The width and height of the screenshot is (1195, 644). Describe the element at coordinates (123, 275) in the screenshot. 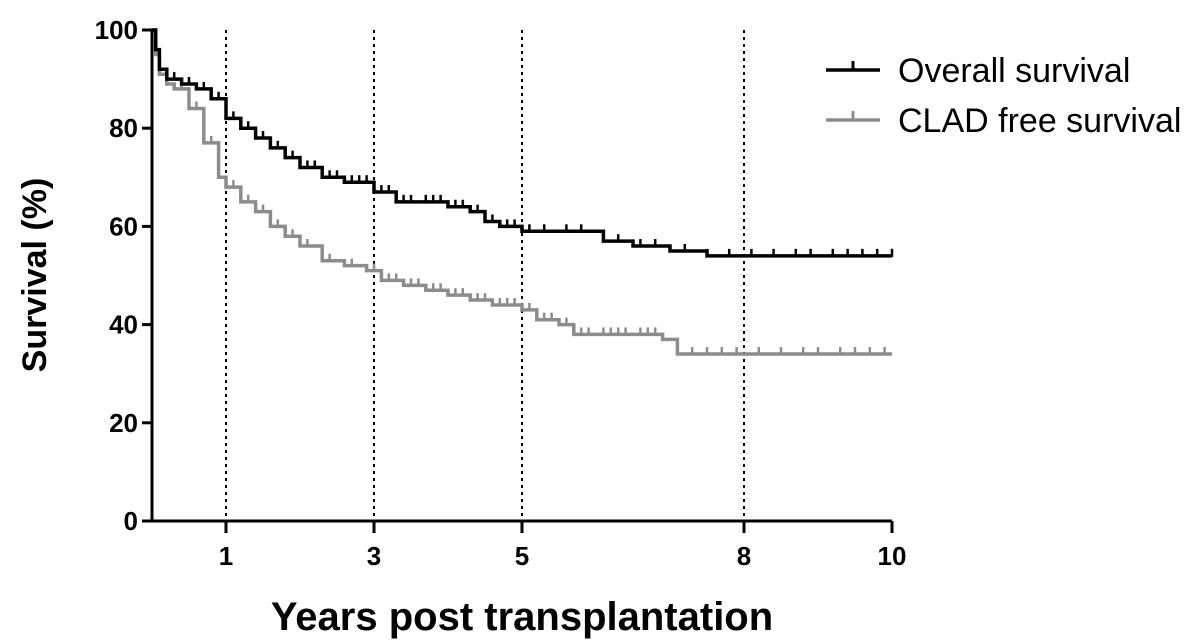

I see `y-ticks: 0 20 40 60 80 100` at that location.